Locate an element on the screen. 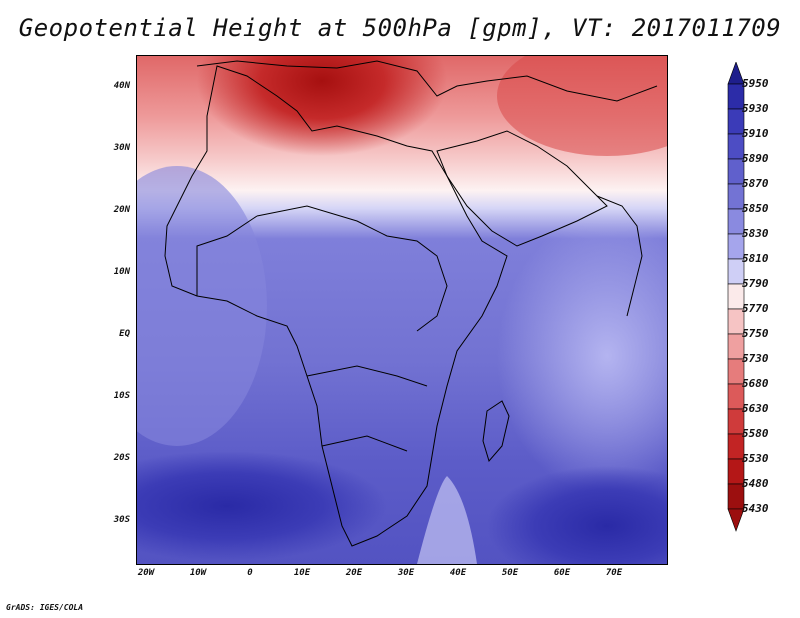 This screenshot has height=618, width=800. colorbar-level-label: 5790 is located at coordinates (755, 283).